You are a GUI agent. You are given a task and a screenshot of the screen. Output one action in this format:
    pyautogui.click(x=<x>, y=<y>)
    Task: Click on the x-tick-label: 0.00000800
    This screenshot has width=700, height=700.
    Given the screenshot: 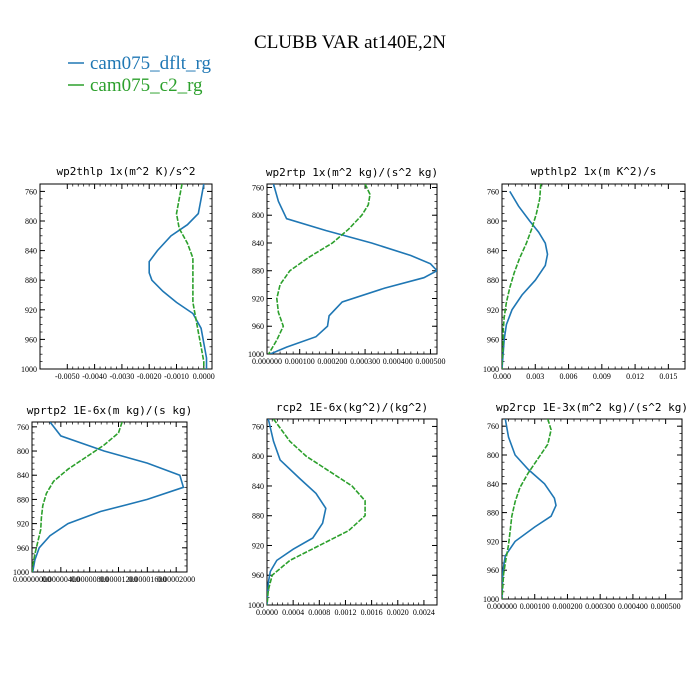 What is the action you would take?
    pyautogui.click(x=90, y=579)
    